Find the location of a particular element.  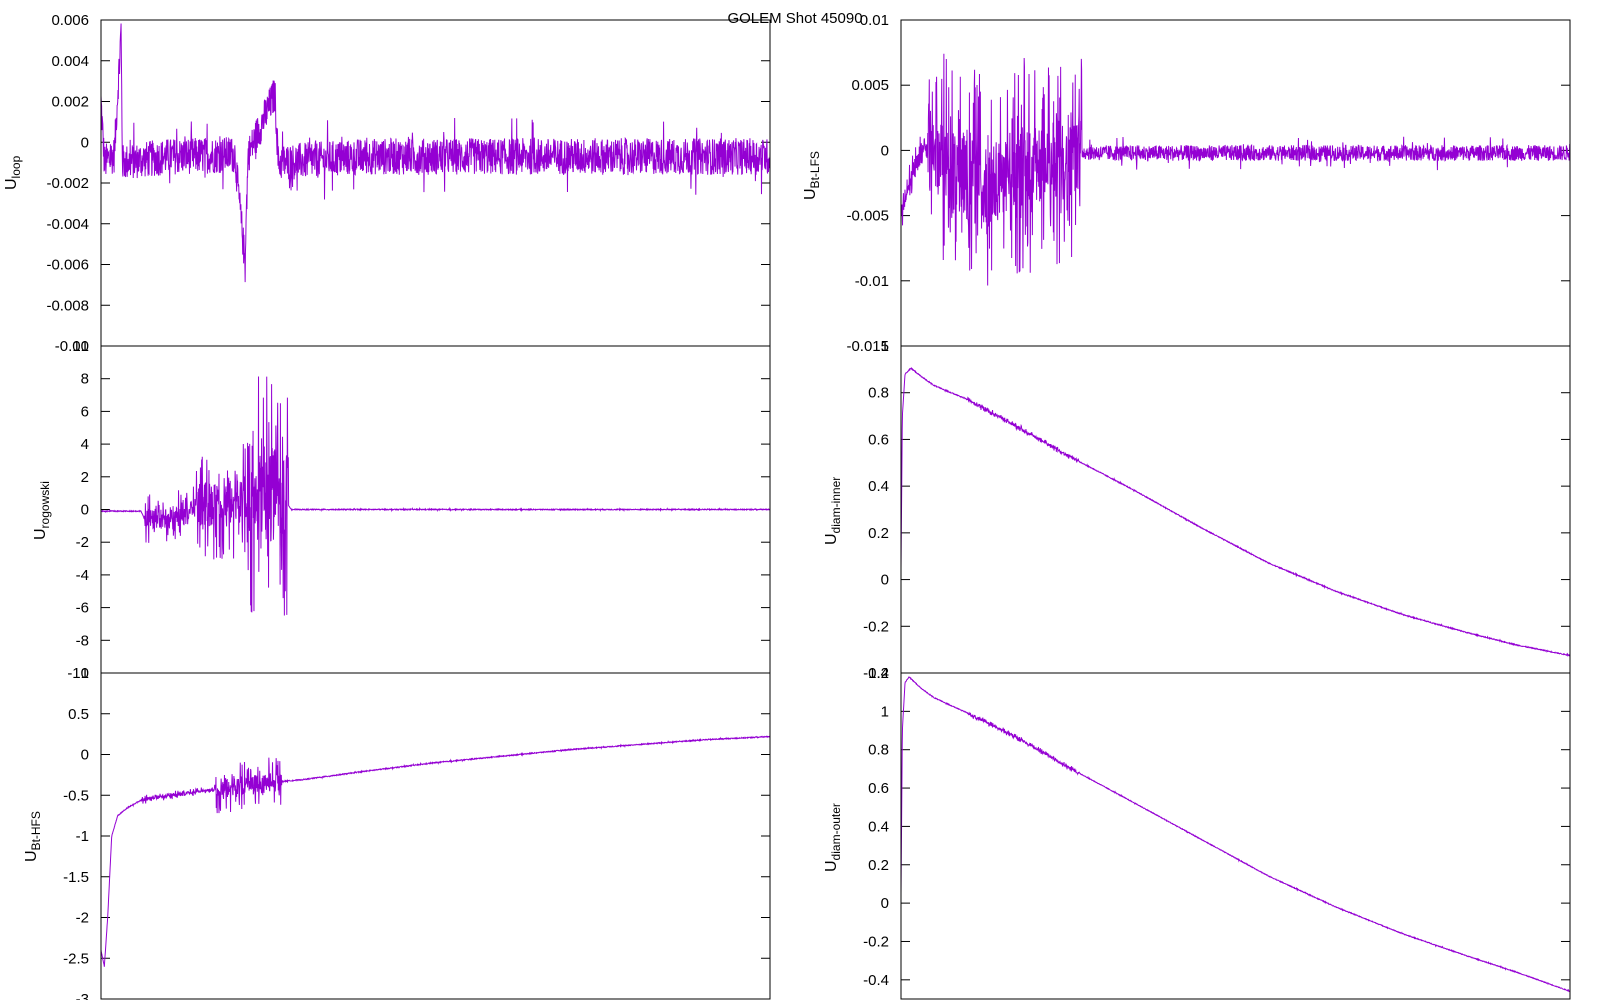

ytick-label-uloop-2: 0.002 is located at coordinates (70, 102).